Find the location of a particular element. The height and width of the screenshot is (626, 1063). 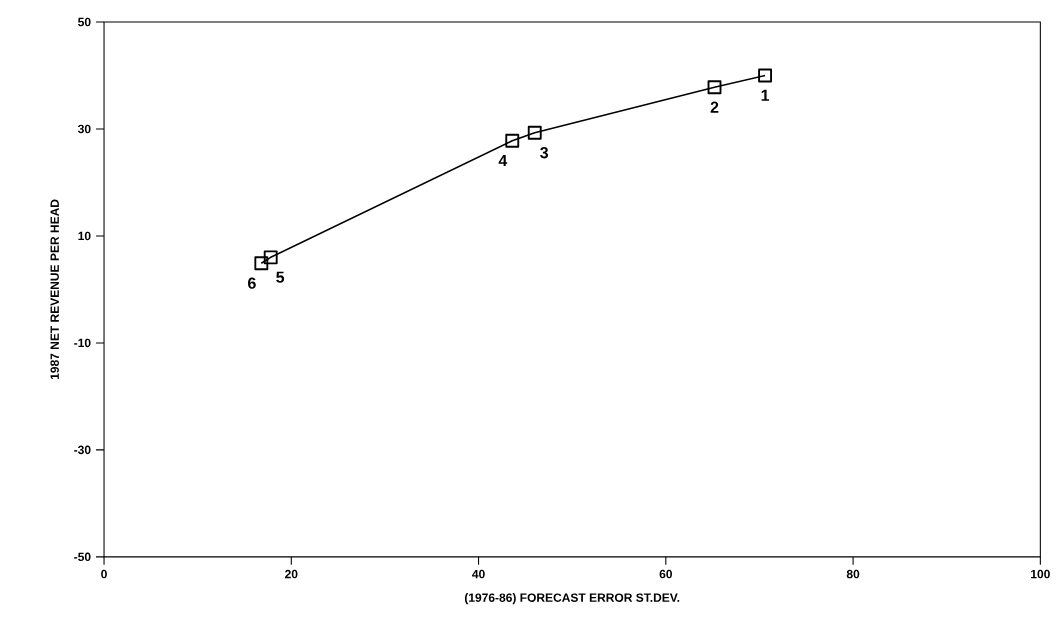

annotation: 5 is located at coordinates (280, 277).